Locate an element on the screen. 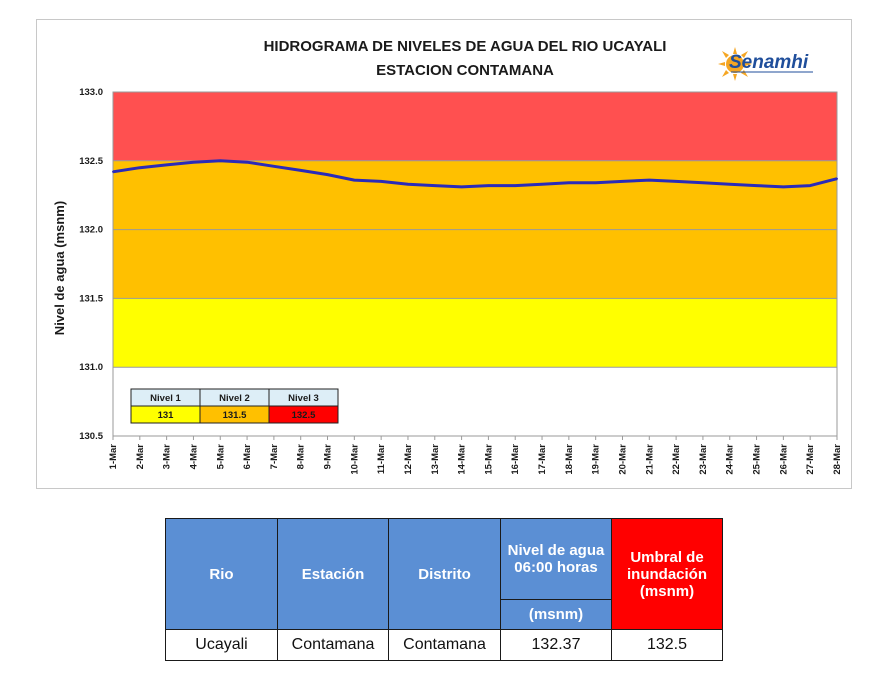 Image resolution: width=875 pixels, height=680 pixels. y-tick-label: 132.5 is located at coordinates (91, 161).